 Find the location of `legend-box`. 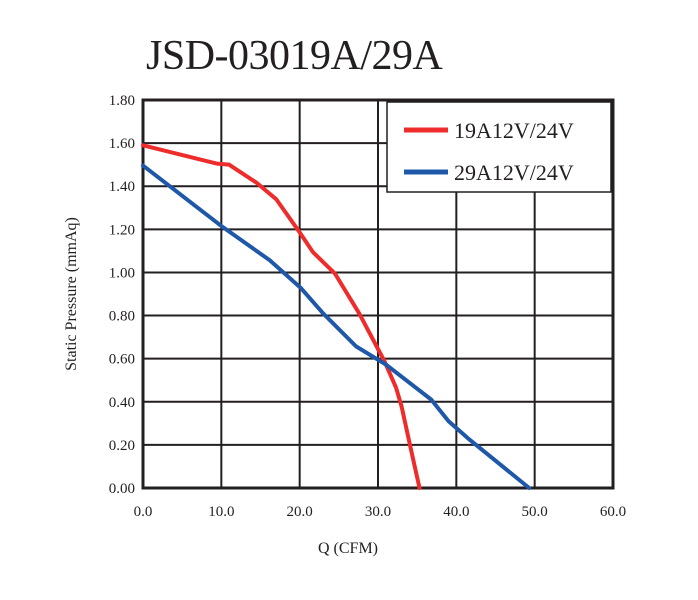

legend-box is located at coordinates (499, 147).